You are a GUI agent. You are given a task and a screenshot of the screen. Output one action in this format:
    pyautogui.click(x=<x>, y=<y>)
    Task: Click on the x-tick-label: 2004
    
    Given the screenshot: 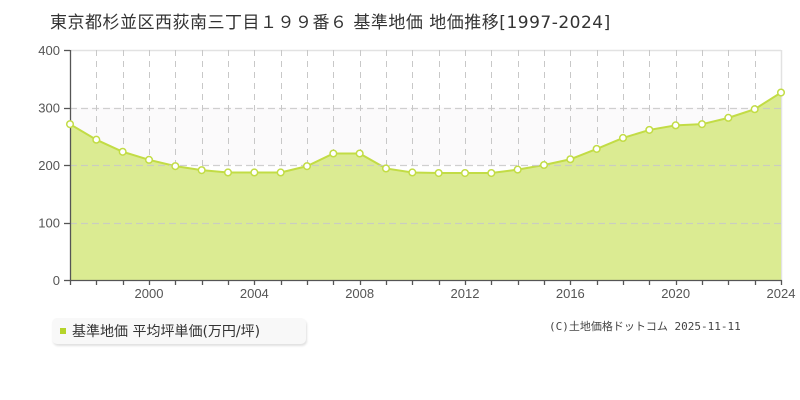 What is the action you would take?
    pyautogui.click(x=254, y=293)
    